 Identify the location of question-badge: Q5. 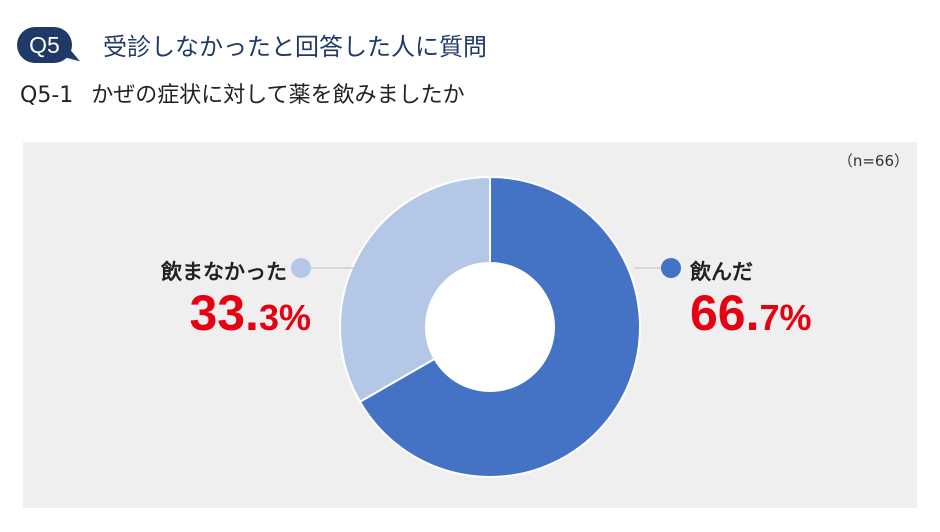
(44, 45).